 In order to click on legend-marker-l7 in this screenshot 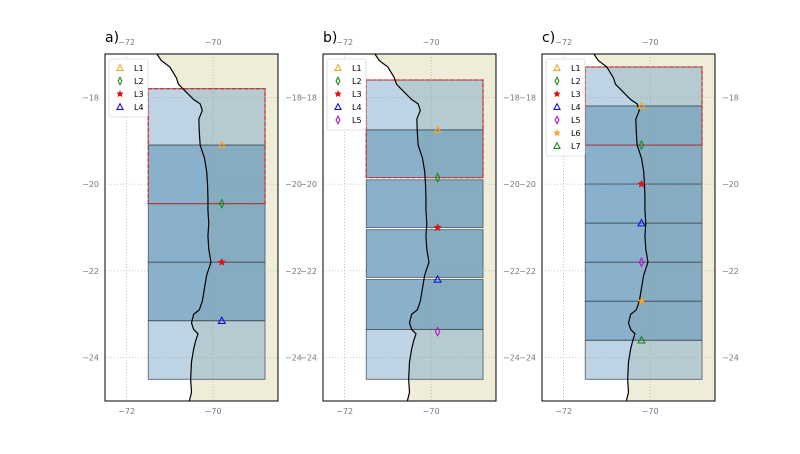, I will do `click(557, 145)`.